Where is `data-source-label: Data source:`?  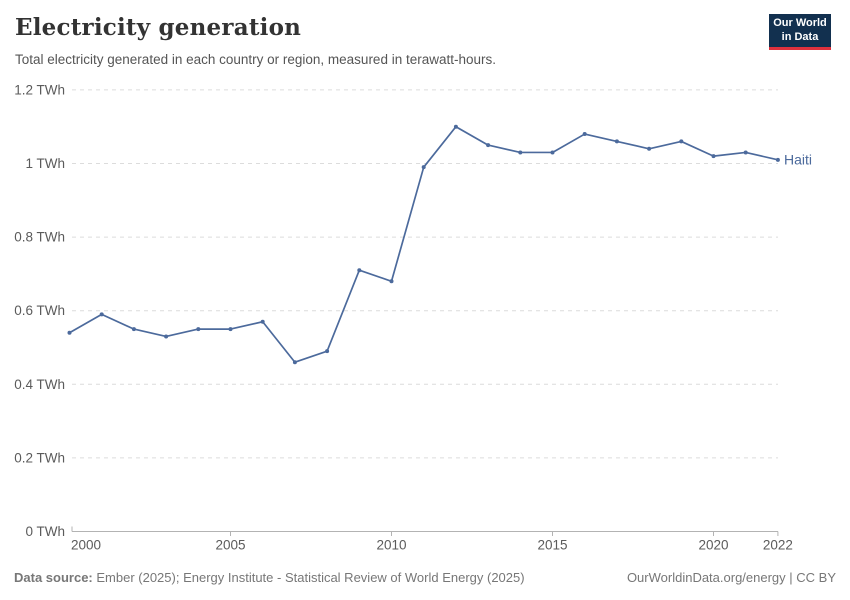
data-source-label: Data source: is located at coordinates (53, 577).